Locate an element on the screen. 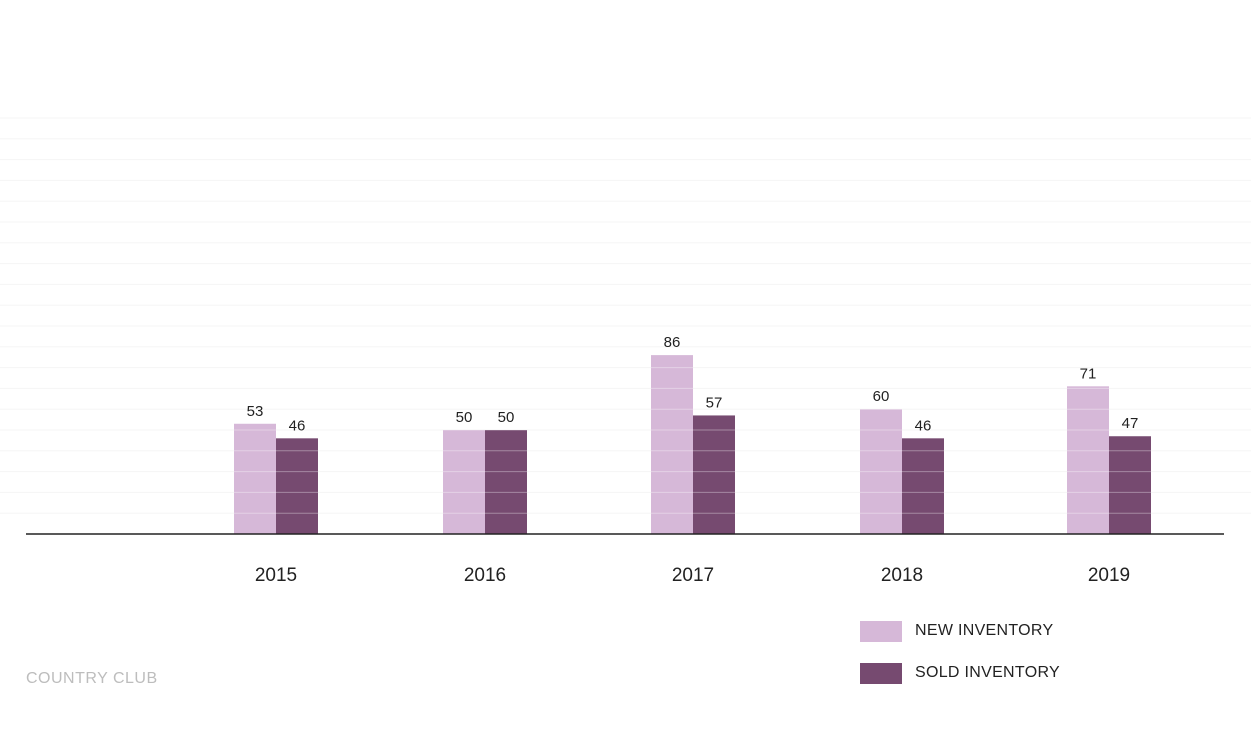  legend-item-new-inventory: NEW INVENTORY is located at coordinates (960, 631).